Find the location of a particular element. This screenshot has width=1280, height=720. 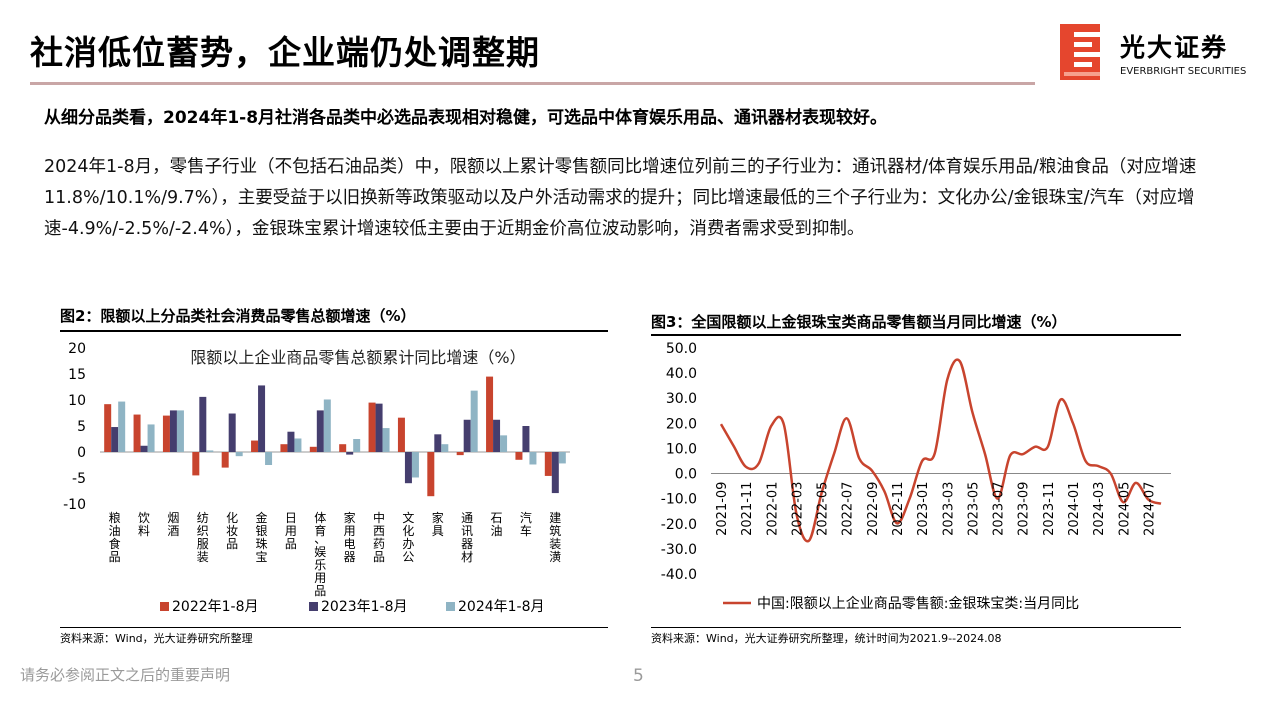

legend-label: 2023年1-8月 is located at coordinates (364, 607).